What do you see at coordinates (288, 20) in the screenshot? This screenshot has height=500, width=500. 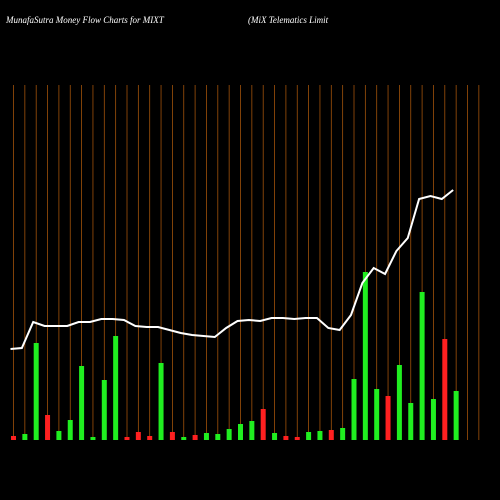 I see `chart-subtitle: (MiX Telematics Limit` at bounding box center [288, 20].